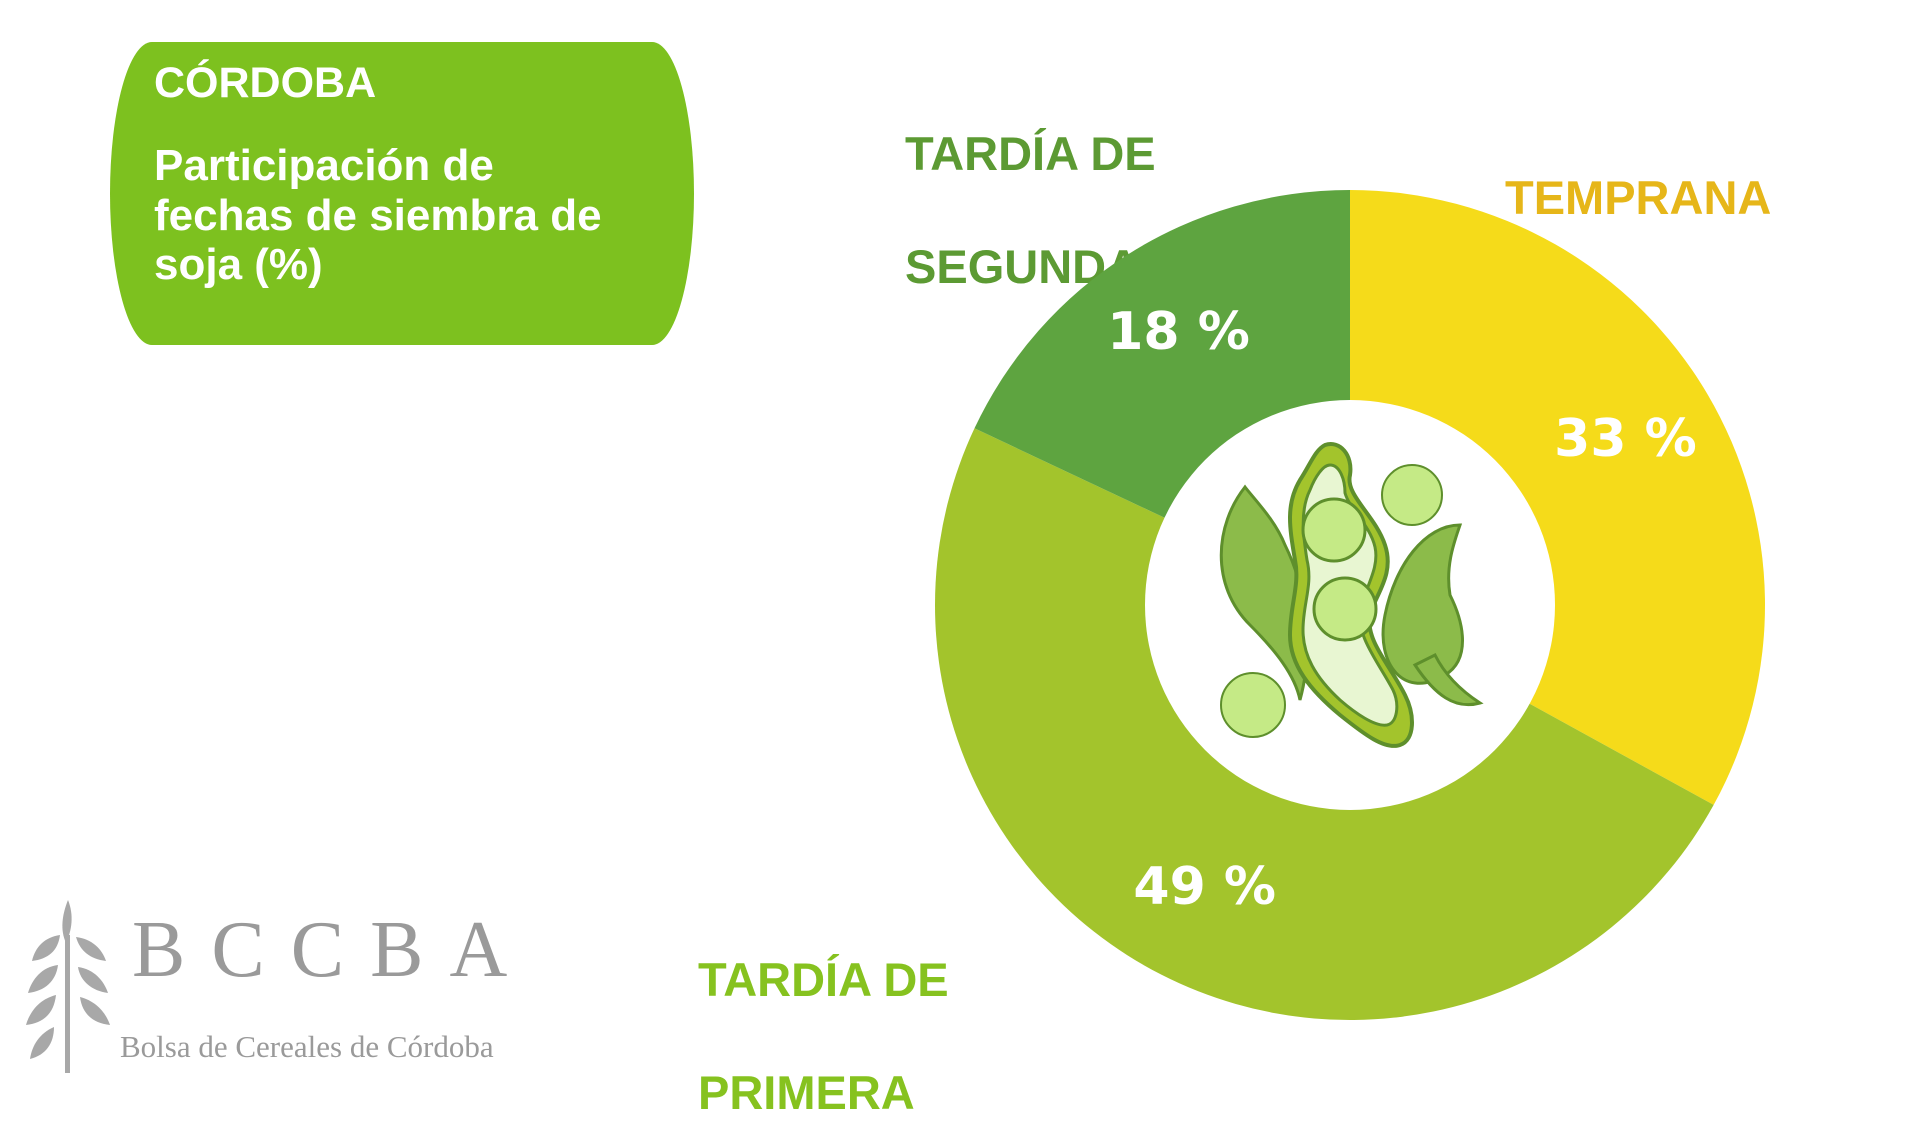 Image resolution: width=1920 pixels, height=1122 pixels. What do you see at coordinates (1204, 887) in the screenshot?
I see `slice-value-tardia-primera: 49 %` at bounding box center [1204, 887].